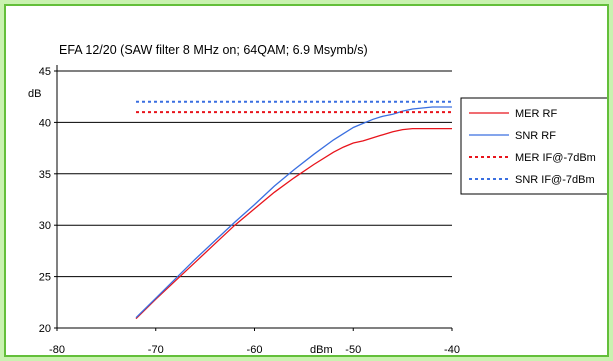  Describe the element at coordinates (321, 349) in the screenshot. I see `x-axis-label: dBm` at that location.